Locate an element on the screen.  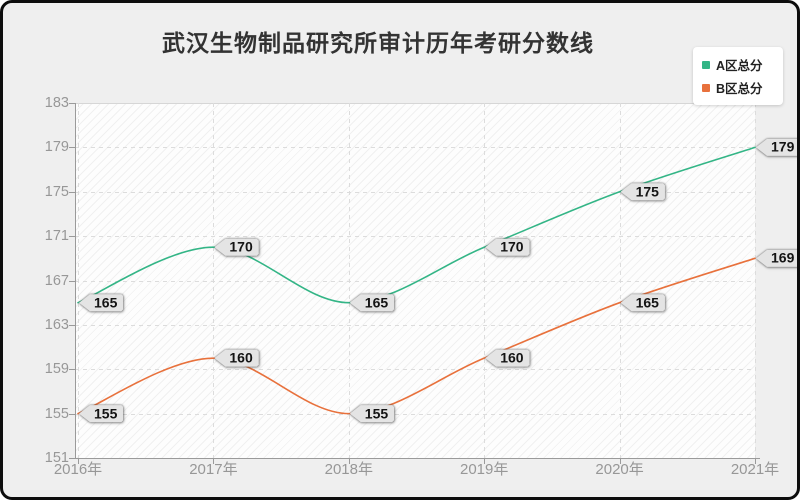
data-point-label-text: 179 is located at coordinates (778, 147).